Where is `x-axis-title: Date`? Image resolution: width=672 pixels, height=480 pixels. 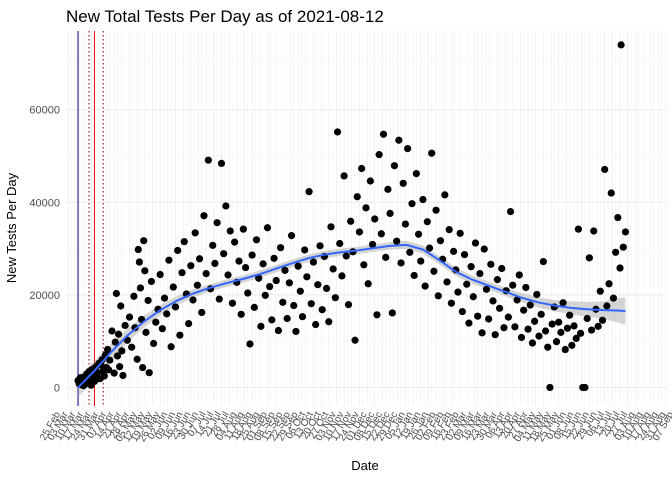 x-axis-title: Date is located at coordinates (364, 465).